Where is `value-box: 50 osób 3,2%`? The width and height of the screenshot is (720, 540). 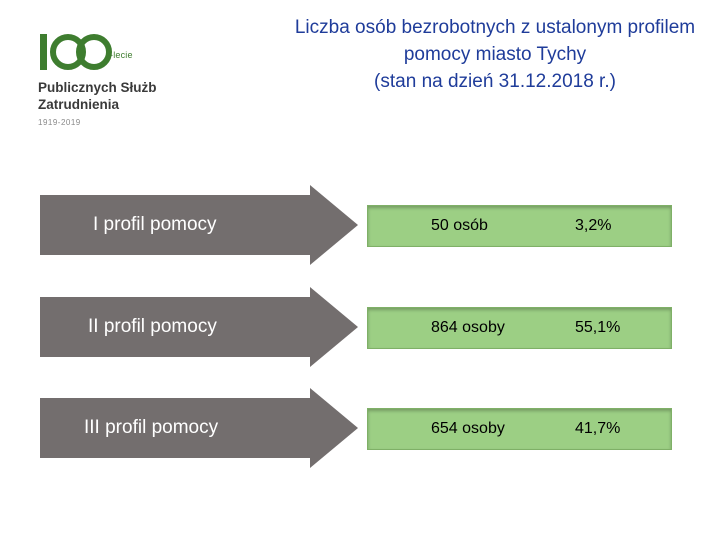
value-box: 50 osób 3,2% is located at coordinates (519, 226).